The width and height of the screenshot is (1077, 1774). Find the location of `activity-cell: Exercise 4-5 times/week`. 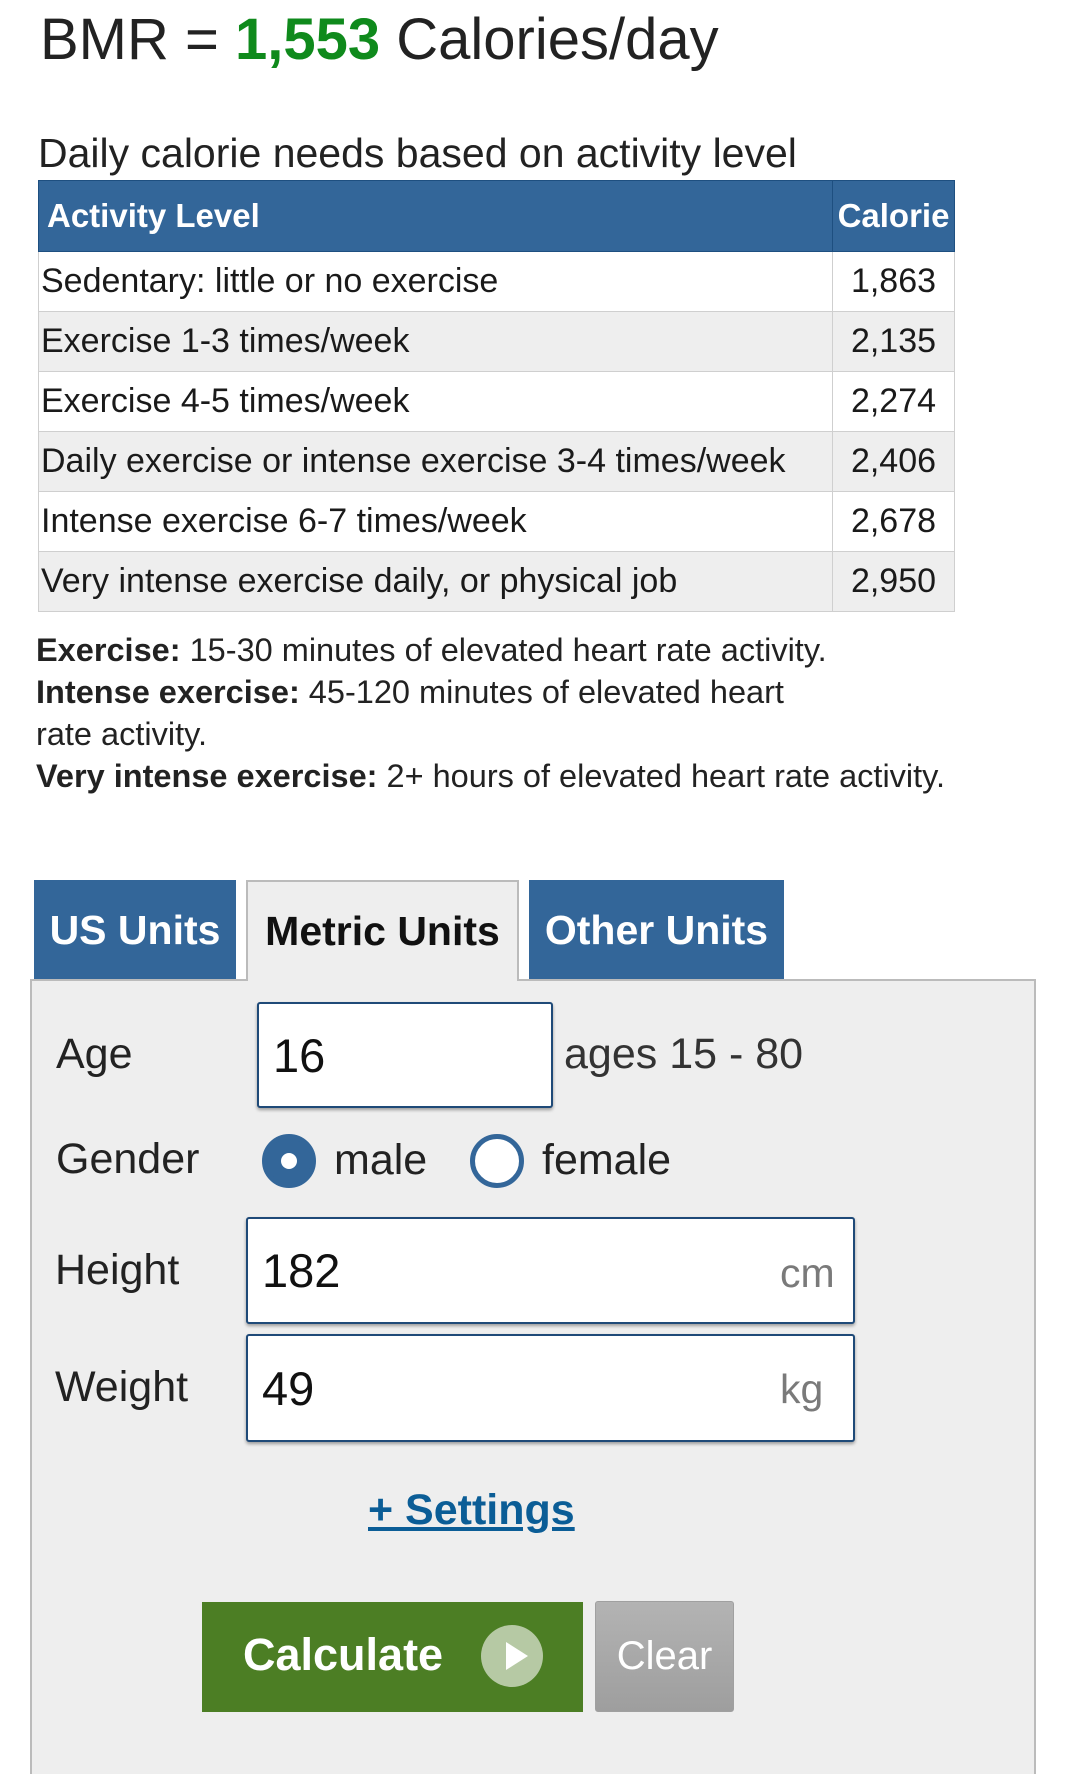

activity-cell: Exercise 4-5 times/week is located at coordinates (435, 401).